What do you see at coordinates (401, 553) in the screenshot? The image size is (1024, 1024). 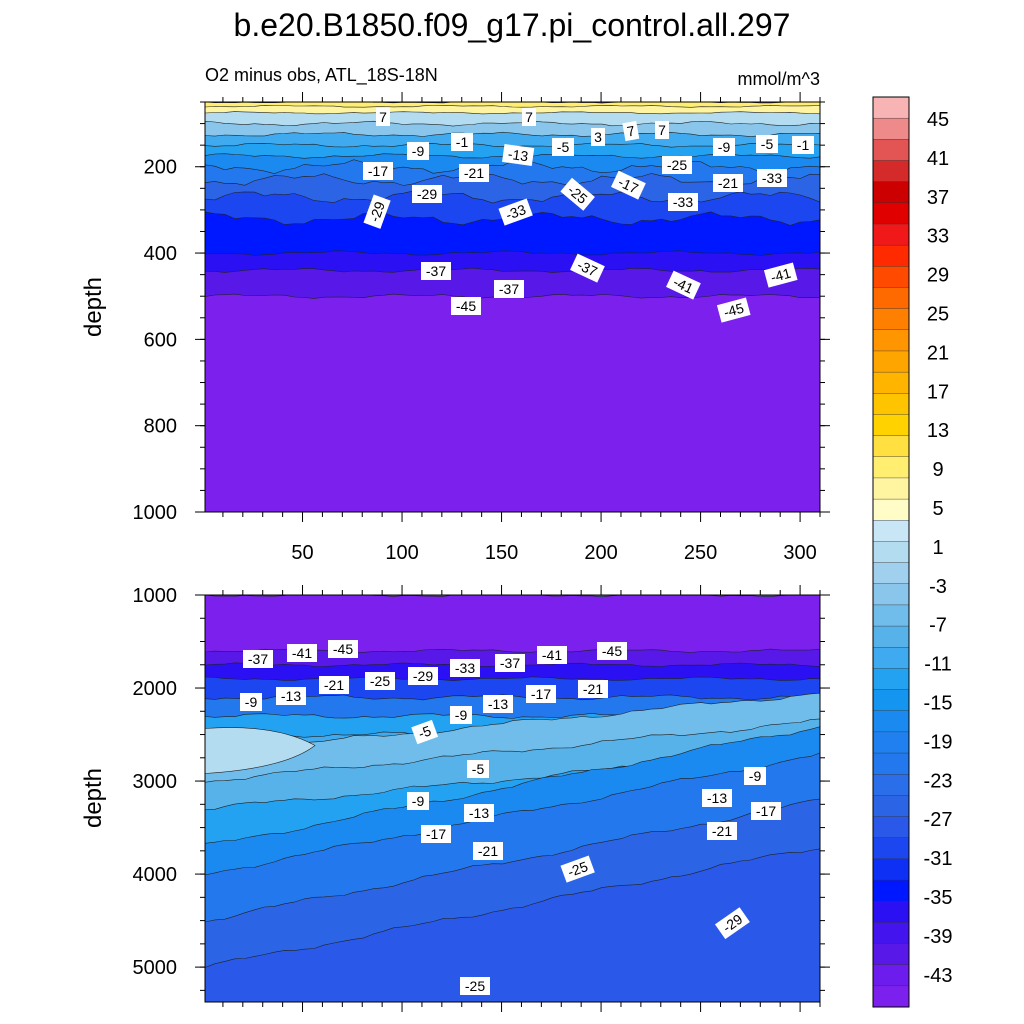 I see `upper-x-tick-label: 100` at bounding box center [401, 553].